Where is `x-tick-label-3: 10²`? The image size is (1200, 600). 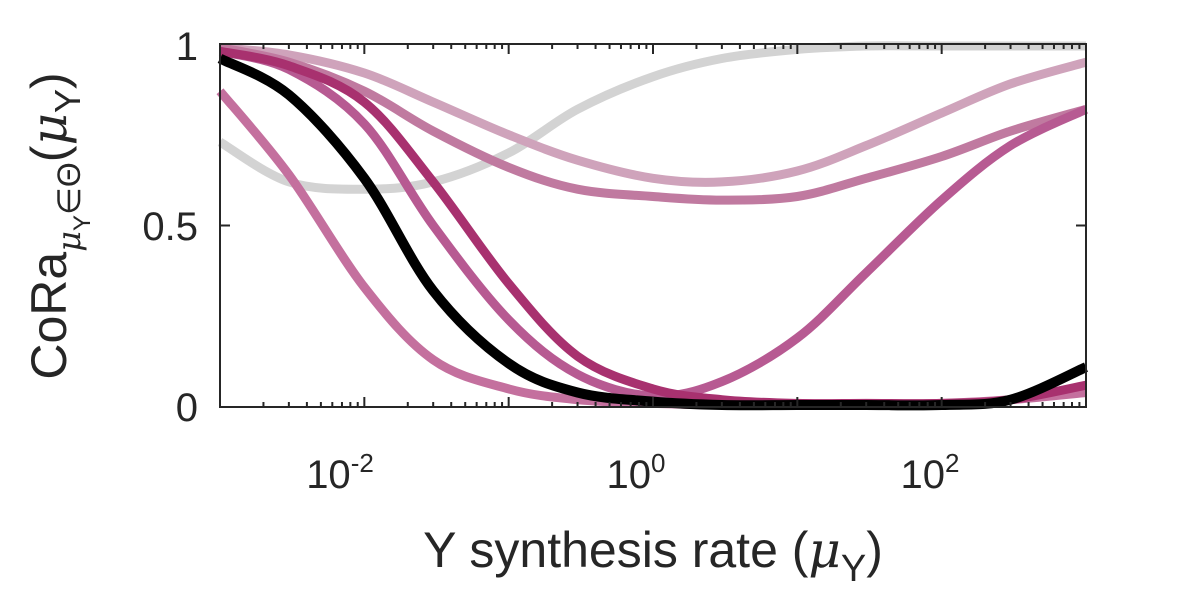
x-tick-label-3: 10² is located at coordinates (930, 472).